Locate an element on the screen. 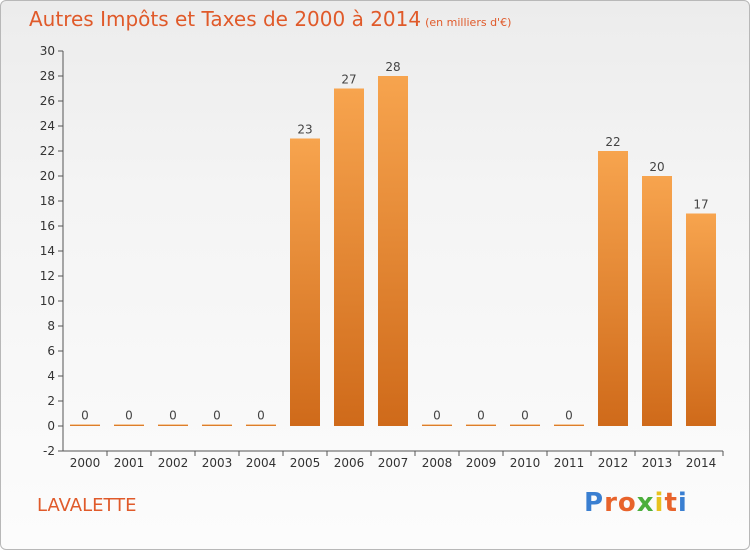 Image resolution: width=750 pixels, height=550 pixels. x-tick-label: 2011 is located at coordinates (569, 463).